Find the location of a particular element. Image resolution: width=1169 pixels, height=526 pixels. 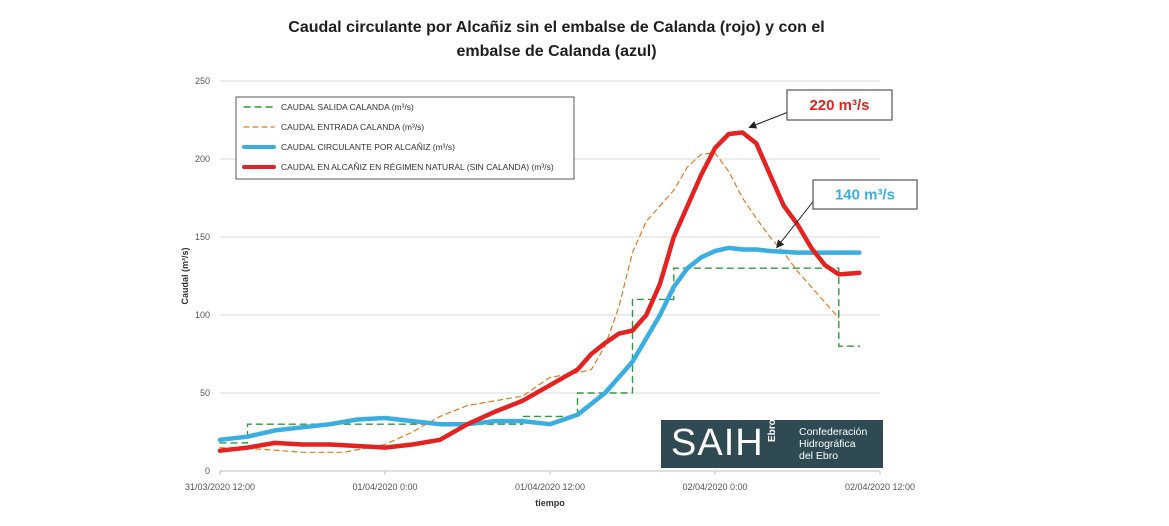

annotation-label-1: 140 m³/s is located at coordinates (865, 195).